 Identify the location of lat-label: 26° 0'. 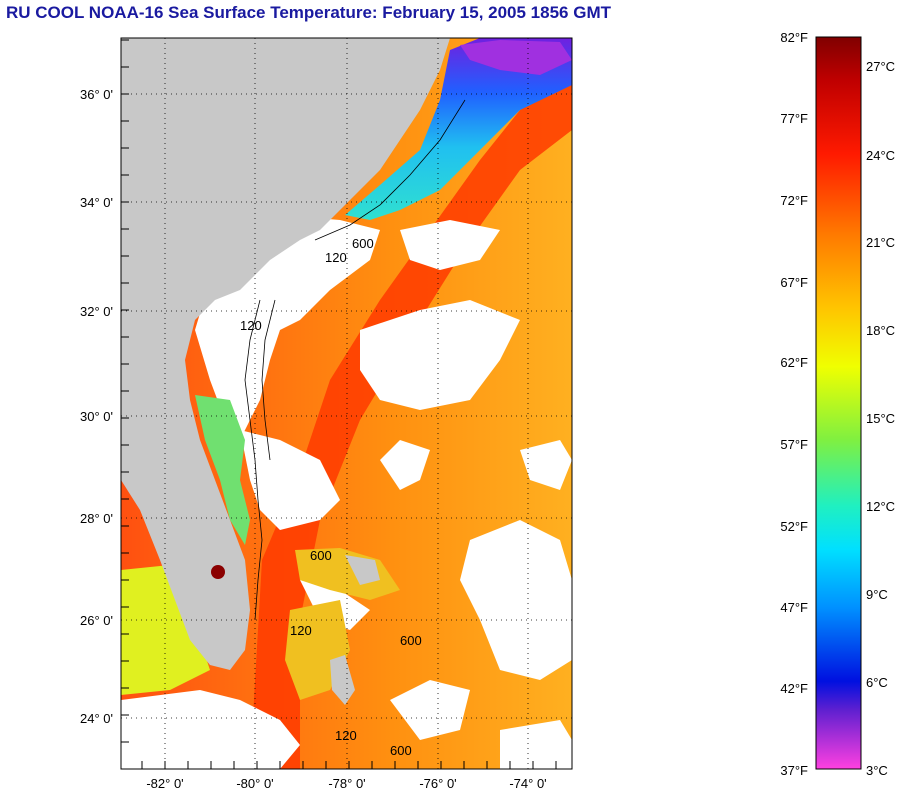
(96, 620).